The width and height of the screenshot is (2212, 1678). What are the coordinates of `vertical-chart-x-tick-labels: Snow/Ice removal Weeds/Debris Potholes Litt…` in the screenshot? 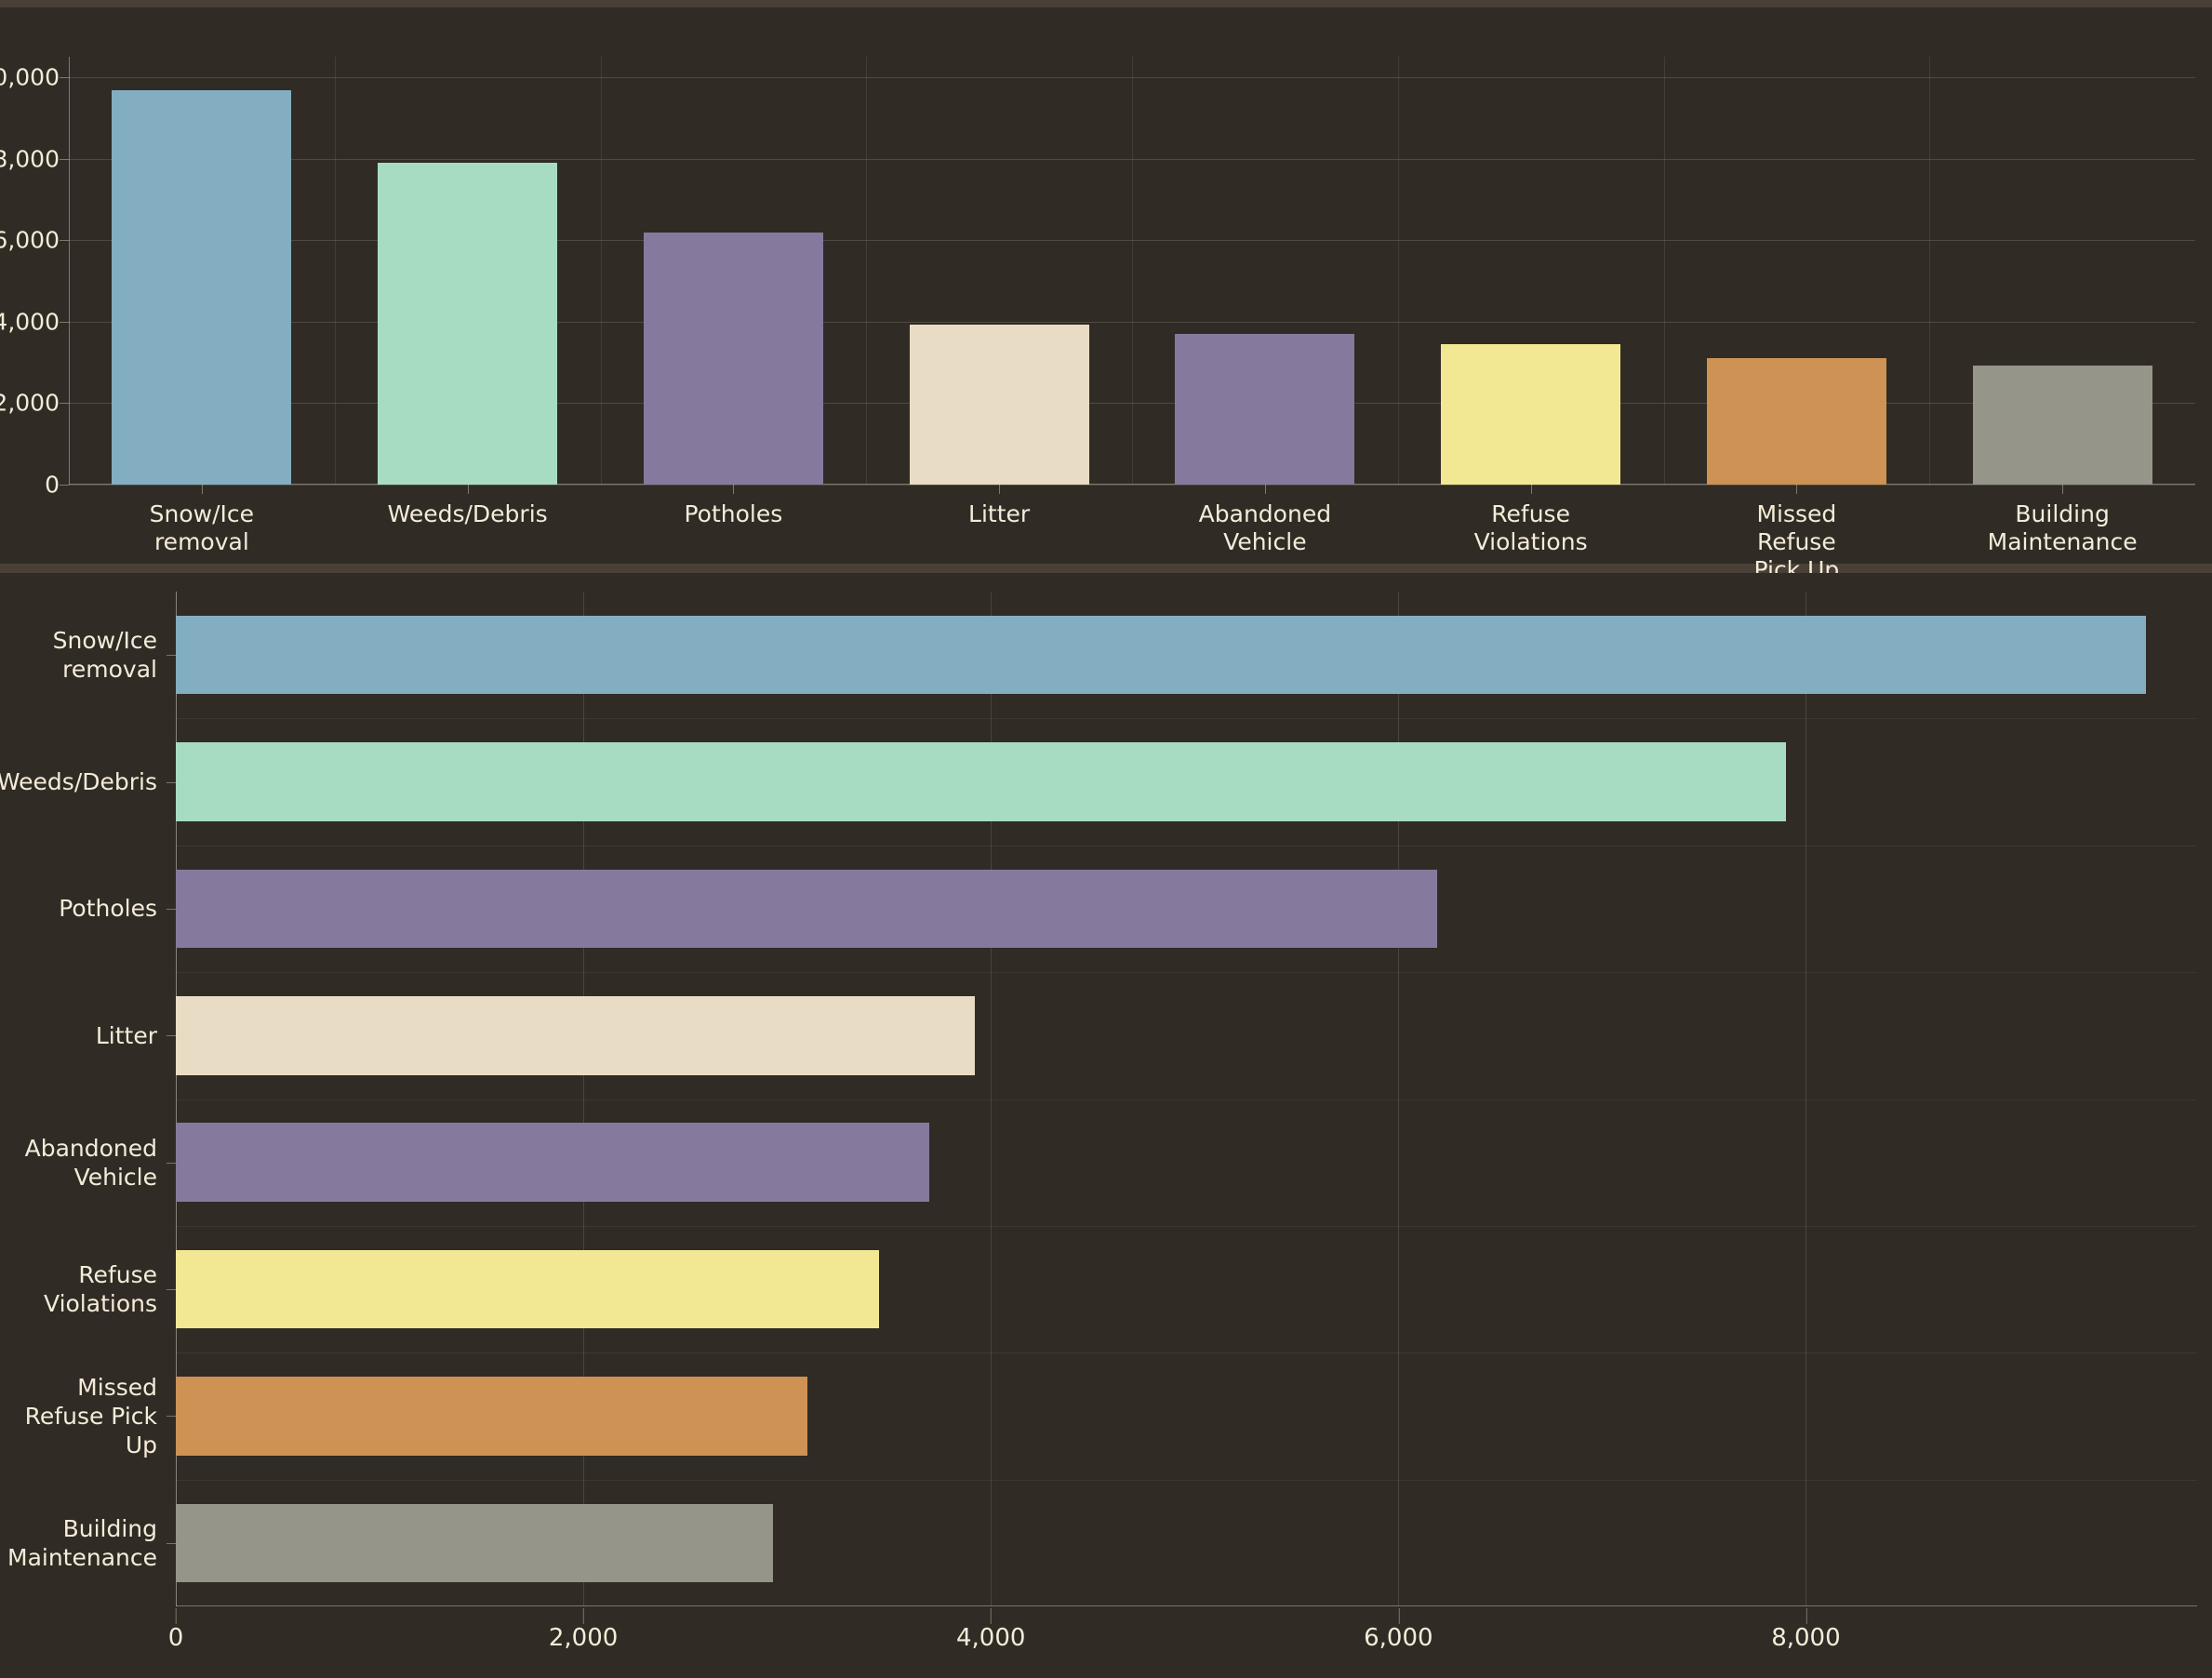 It's located at (1132, 534).